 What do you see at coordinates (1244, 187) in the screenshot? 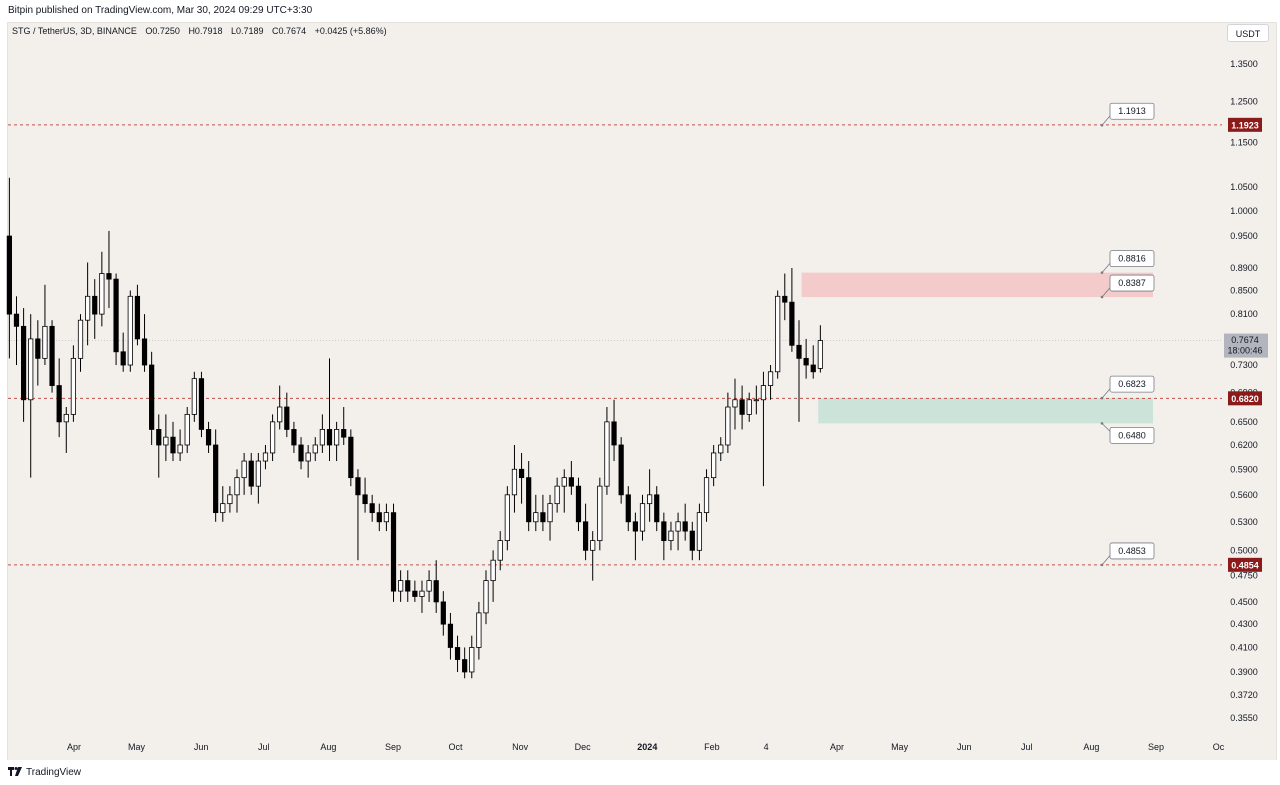
I see `y-tick-label: 1.0500` at bounding box center [1244, 187].